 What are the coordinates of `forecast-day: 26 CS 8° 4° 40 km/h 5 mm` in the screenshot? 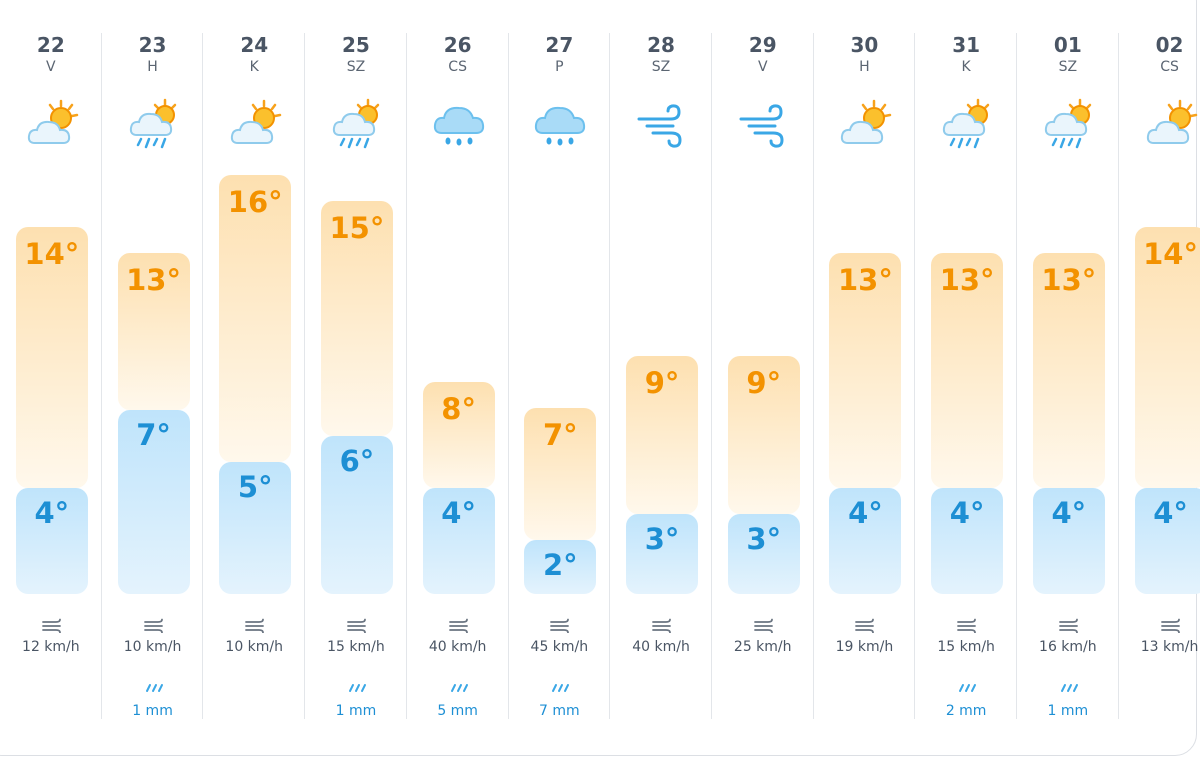 It's located at (457, 379).